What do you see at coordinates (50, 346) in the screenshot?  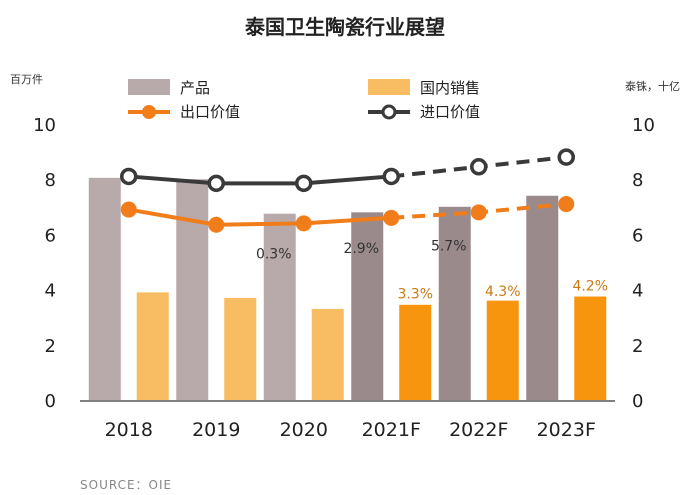 I see `left-tick-label: 2` at bounding box center [50, 346].